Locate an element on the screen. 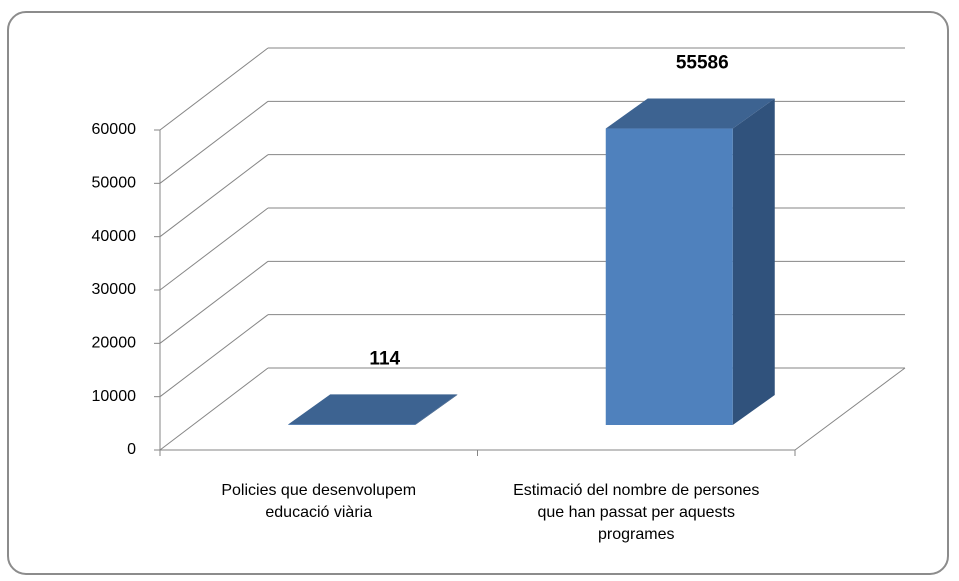 The height and width of the screenshot is (581, 959). y-tick-label: 30000 is located at coordinates (114, 289).